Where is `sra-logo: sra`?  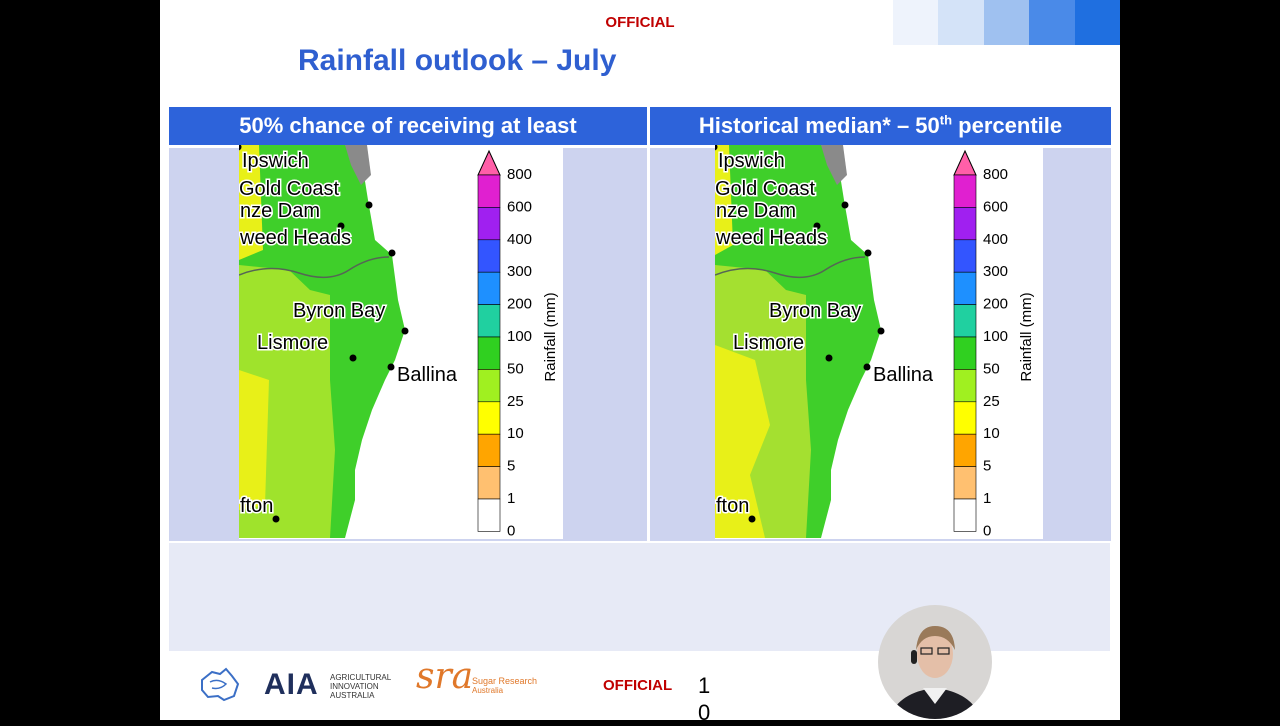
sra-logo: sra is located at coordinates (445, 676).